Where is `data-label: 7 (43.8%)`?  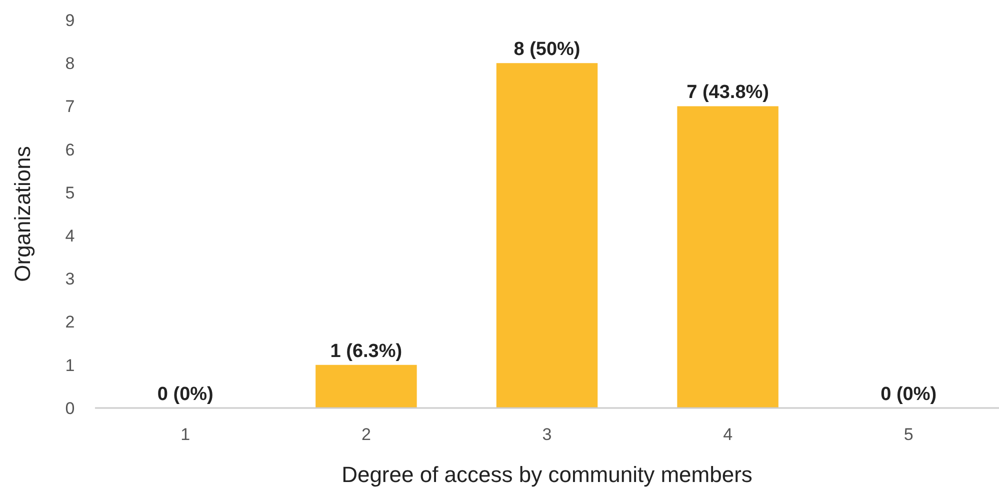 data-label: 7 (43.8%) is located at coordinates (727, 93).